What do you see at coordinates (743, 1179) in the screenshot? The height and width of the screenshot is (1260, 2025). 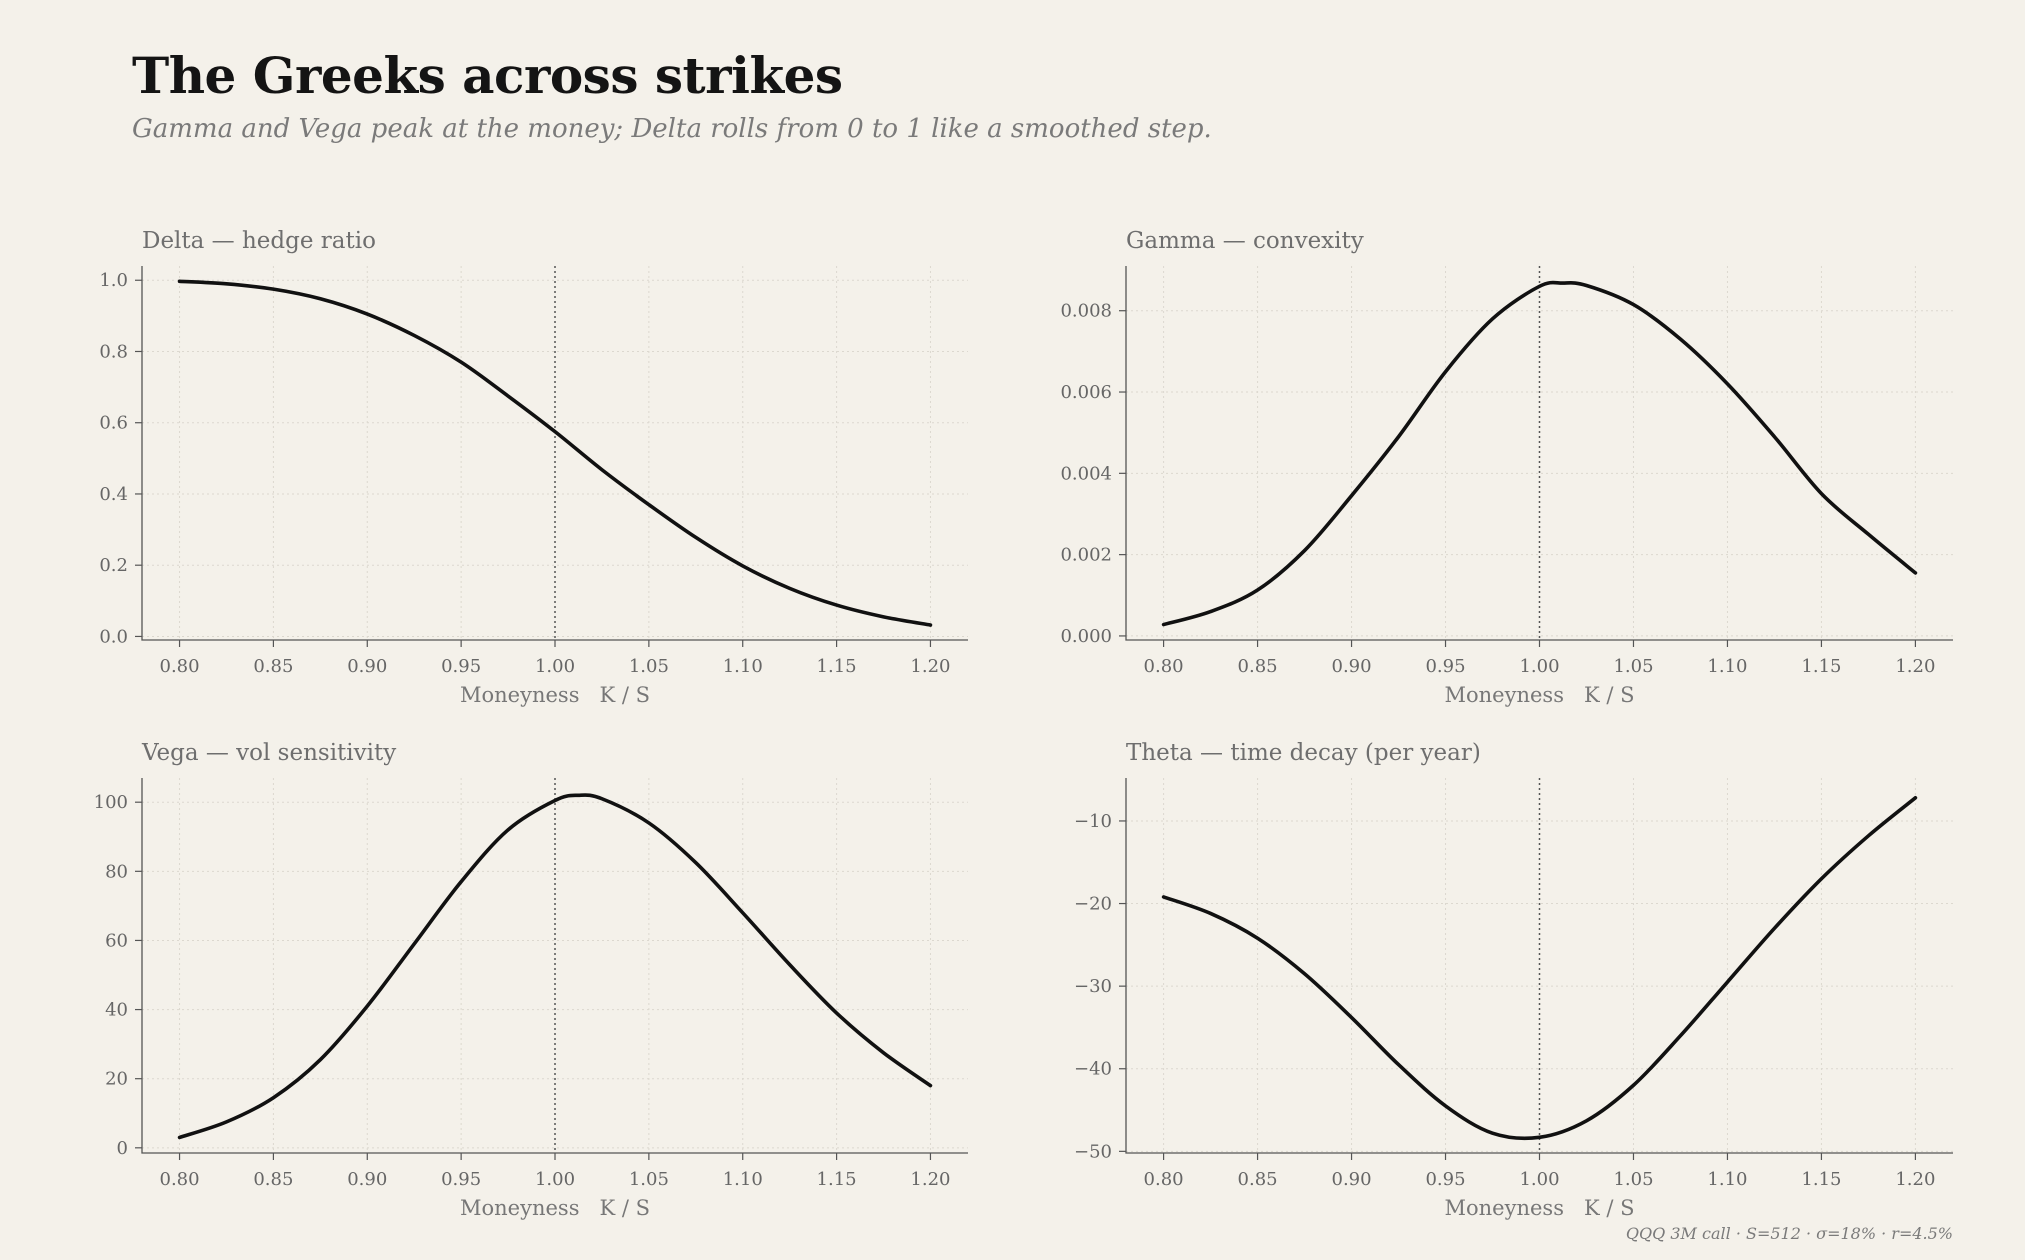 I see `vega-x-tick-label: 1.10` at bounding box center [743, 1179].